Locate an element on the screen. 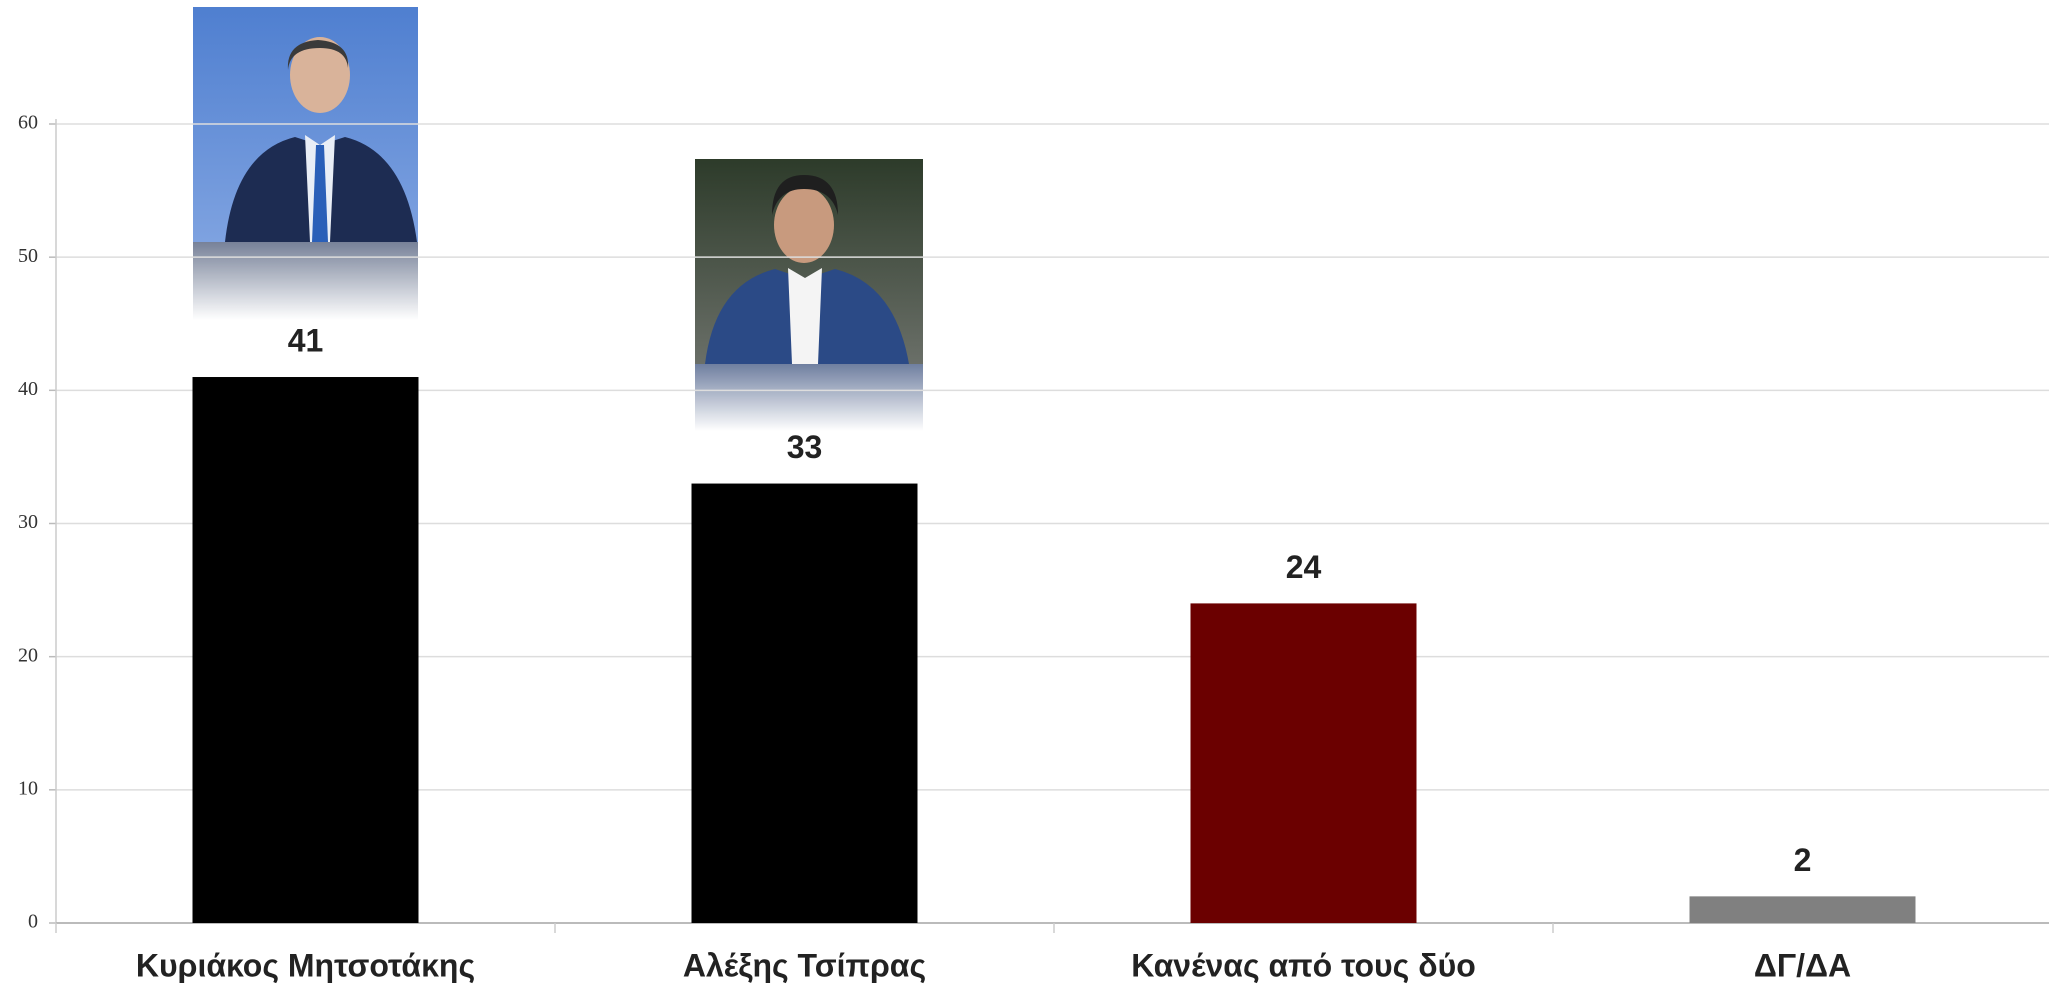 The image size is (2049, 991). value-label: 24 is located at coordinates (1304, 567).